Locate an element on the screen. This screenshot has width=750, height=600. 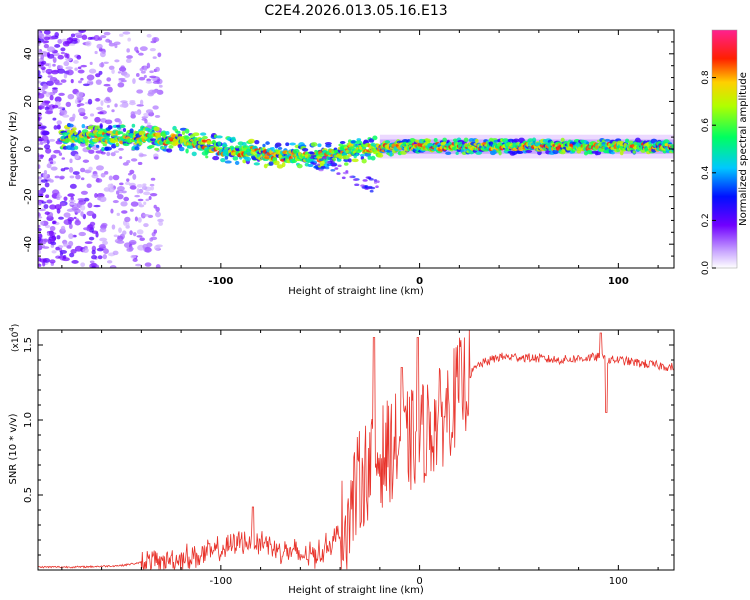
colorbar-tick-label: 0.6 is located at coordinates (706, 125).